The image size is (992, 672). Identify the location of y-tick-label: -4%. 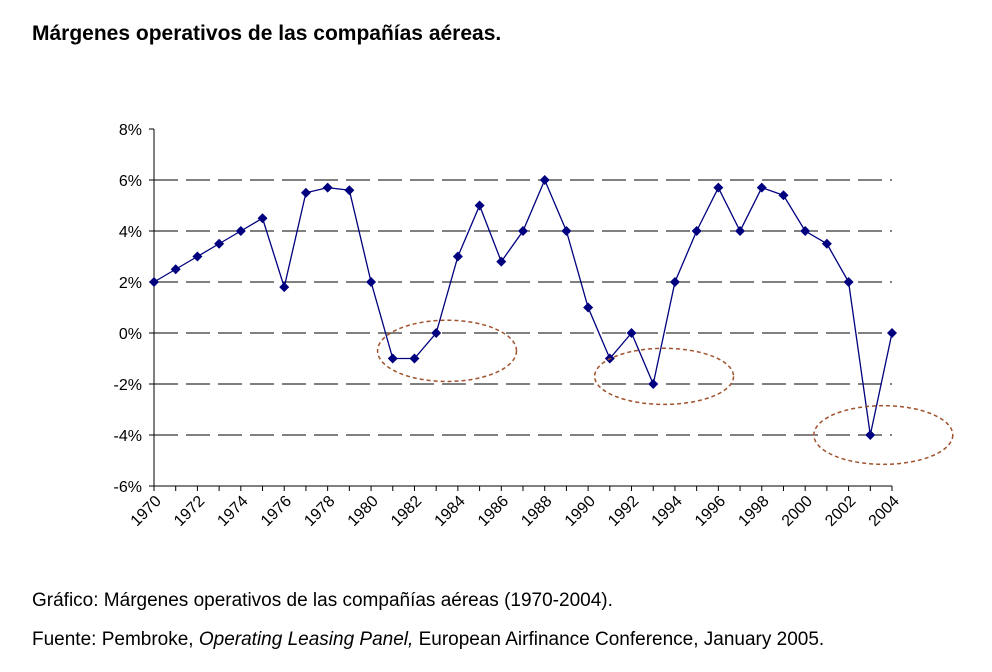
(128, 436).